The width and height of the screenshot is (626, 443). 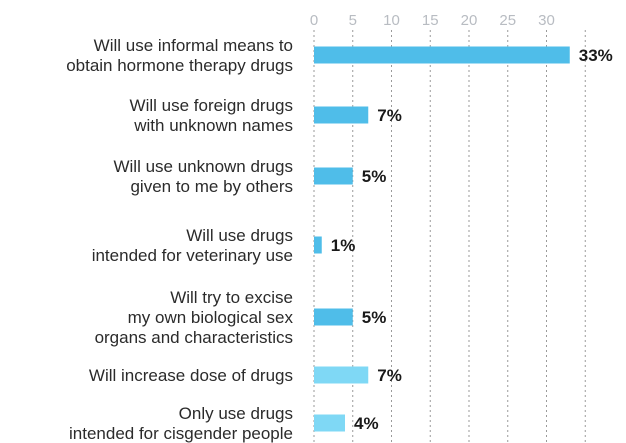 What do you see at coordinates (353, 20) in the screenshot?
I see `x-tick-label: 5` at bounding box center [353, 20].